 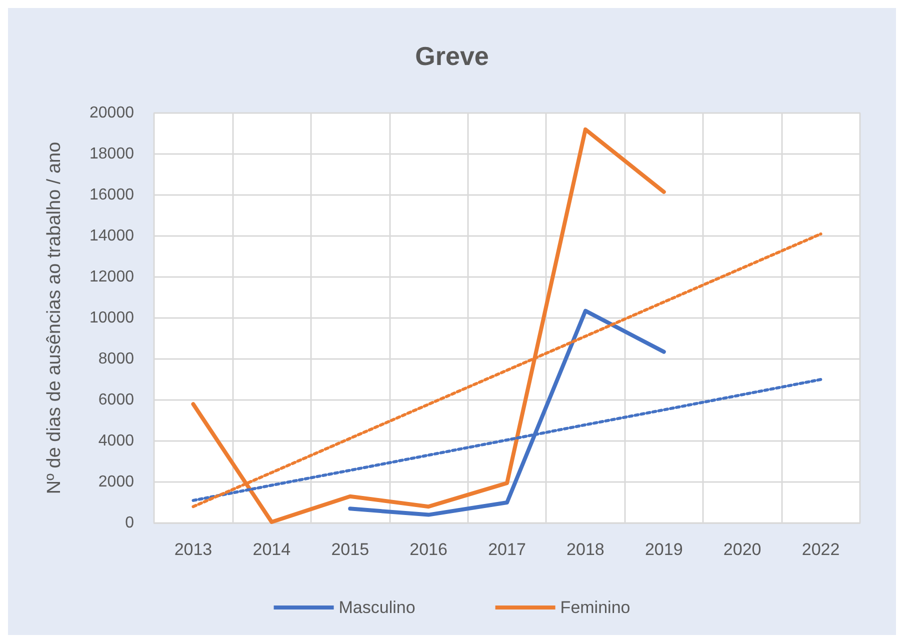 I want to click on legend-label: Feminino, so click(x=595, y=607).